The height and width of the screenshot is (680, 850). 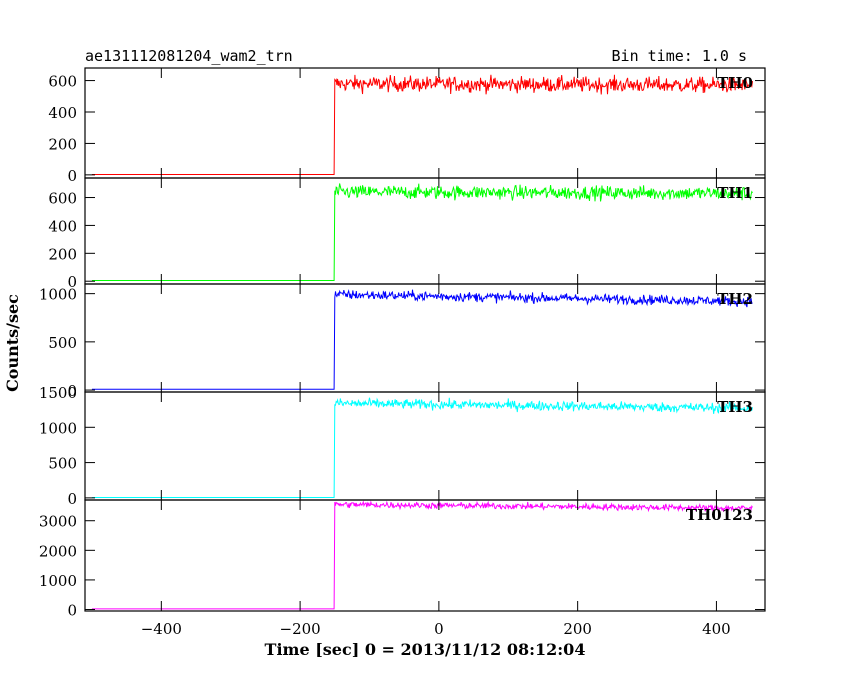 I want to click on series-line-th0, so click(x=422, y=125).